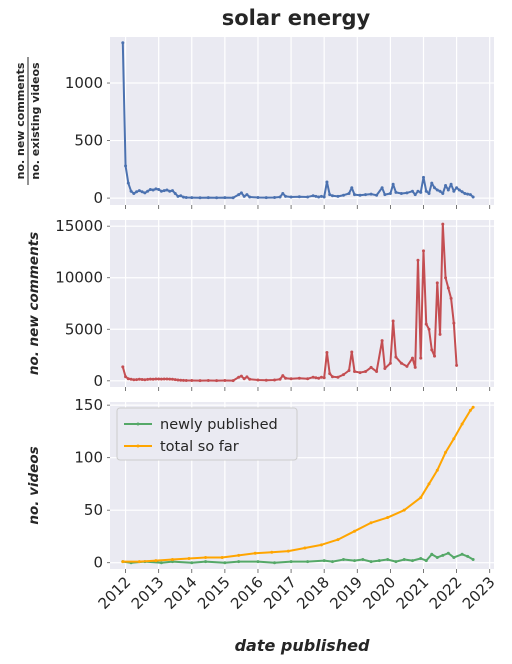 This screenshot has height=664, width=512. I want to click on y-axis-label-numerator: no. new comments, so click(20, 120).